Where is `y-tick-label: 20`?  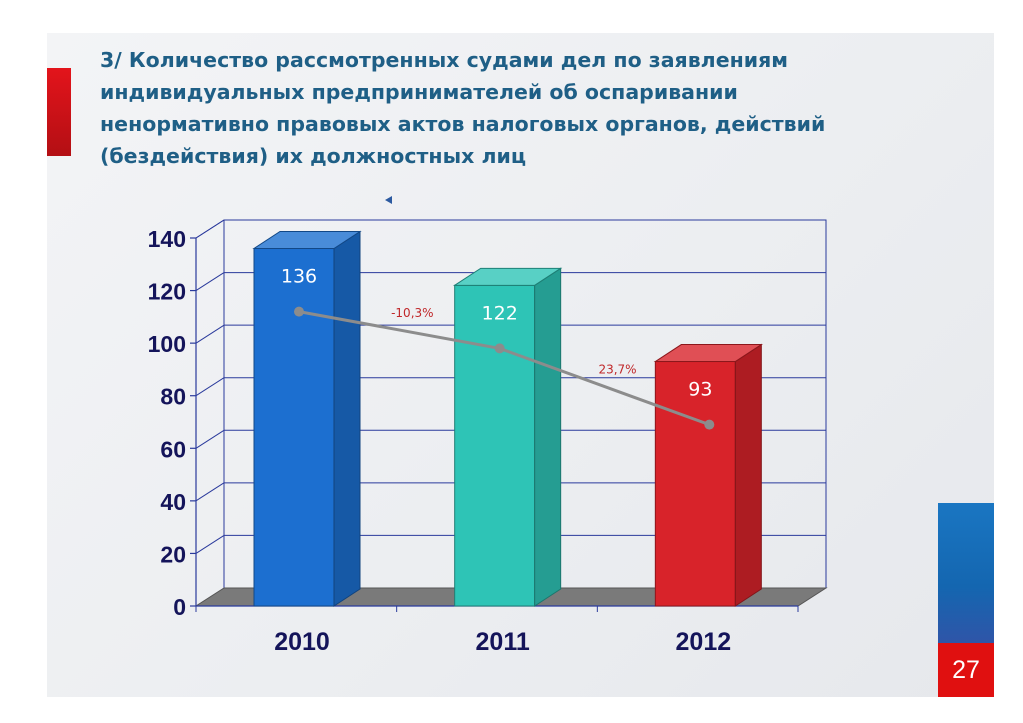
y-tick-label: 20 is located at coordinates (173, 554).